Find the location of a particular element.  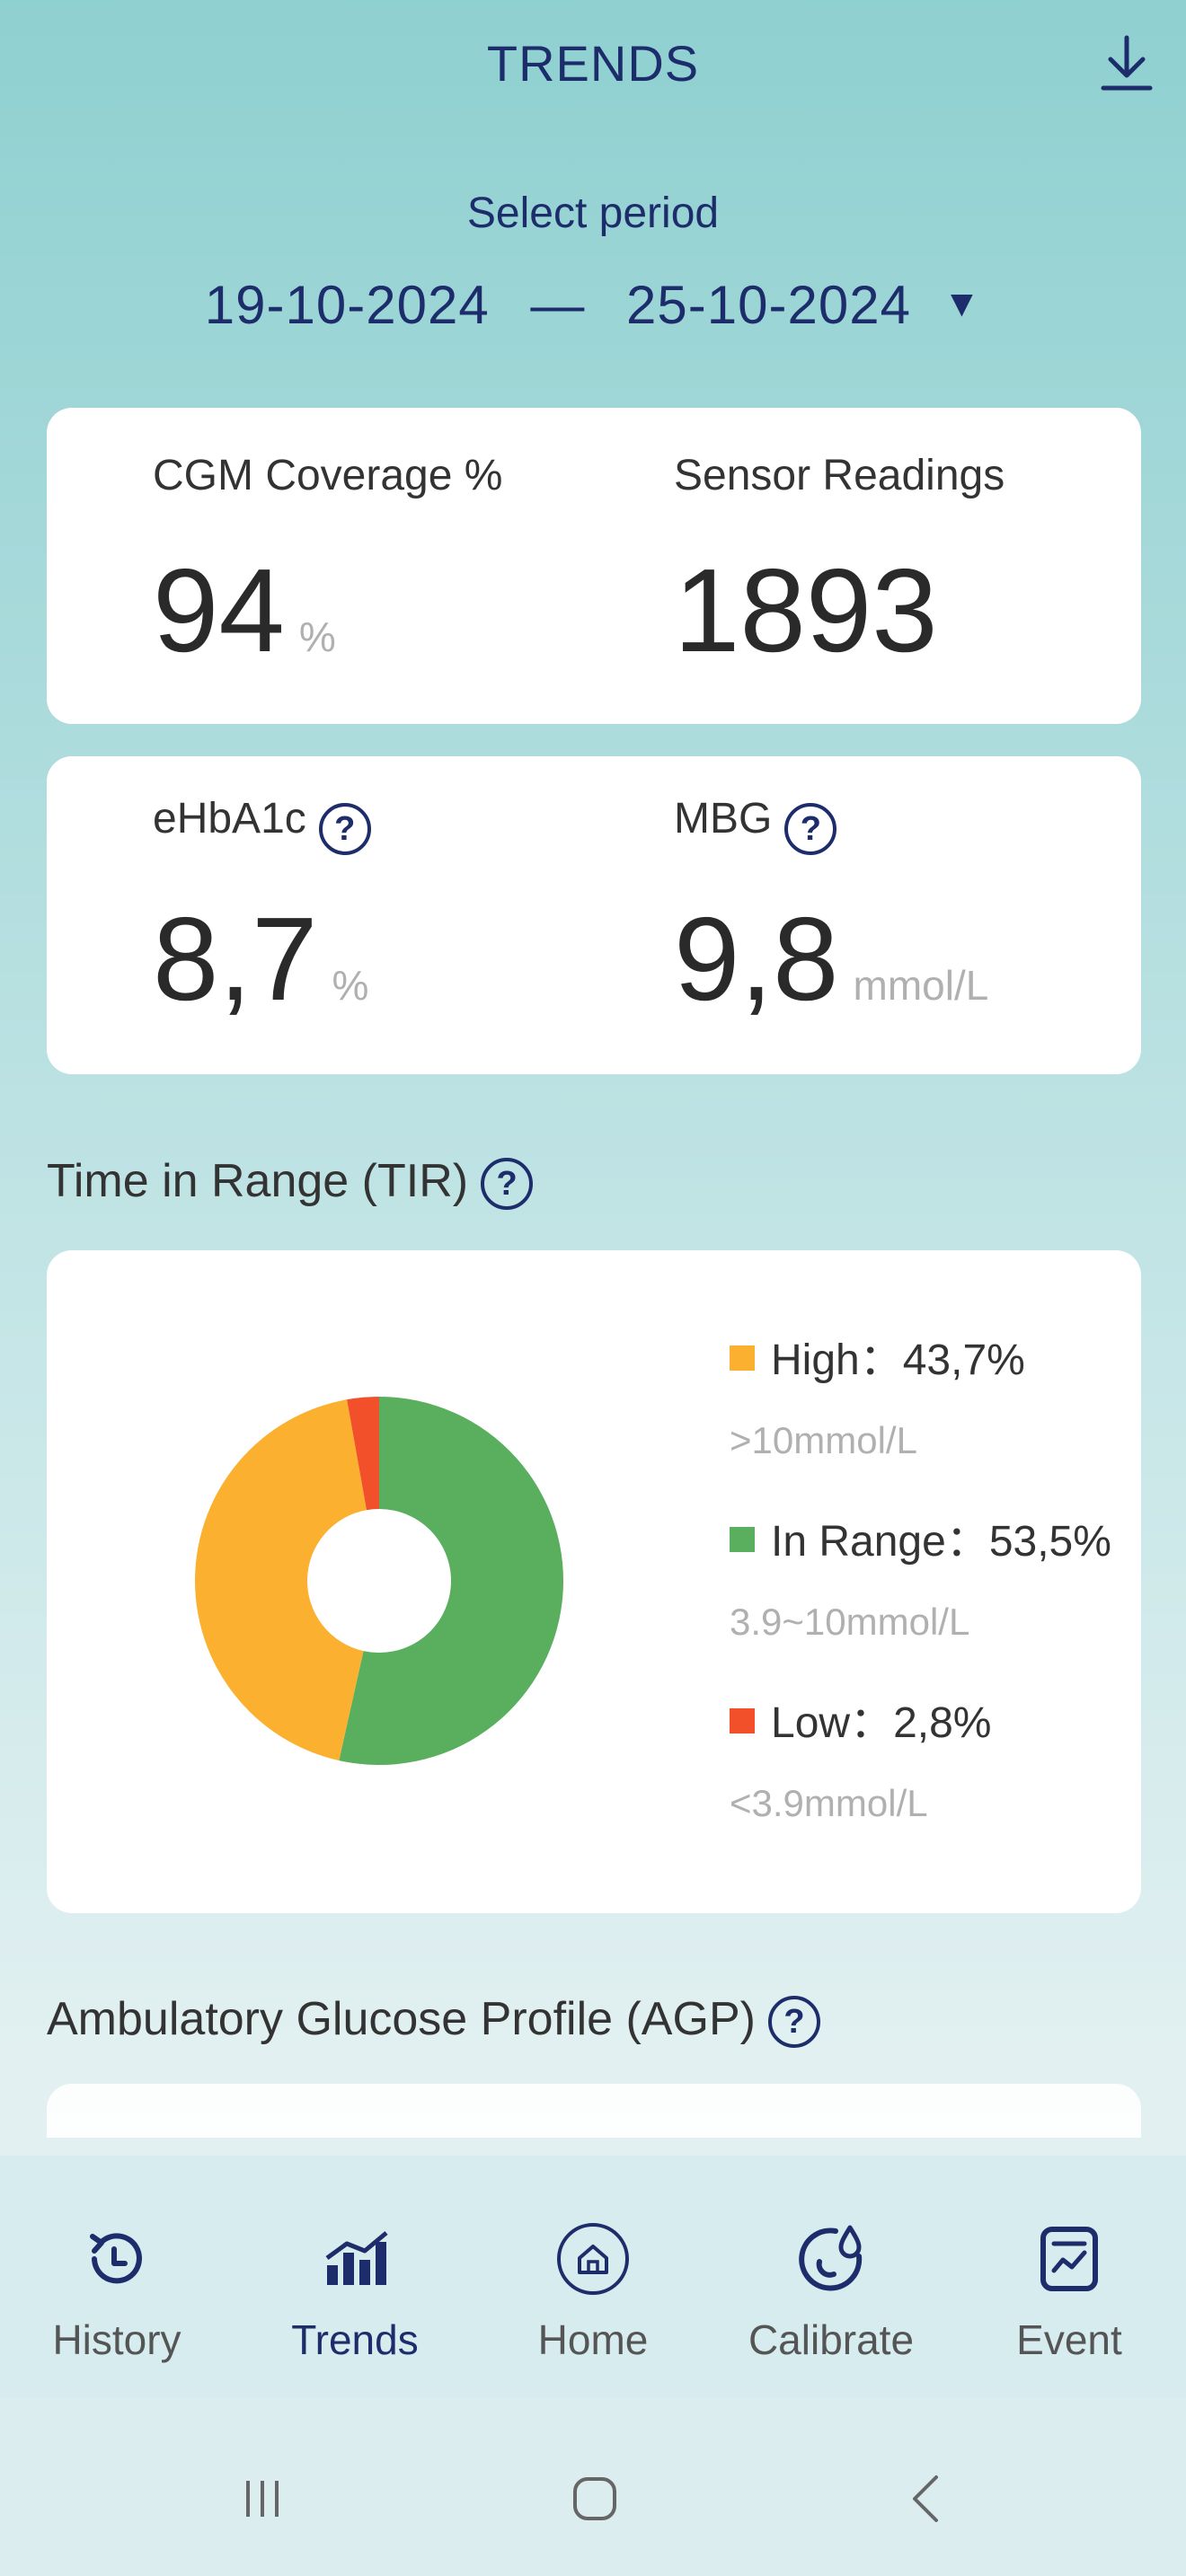

ehba1c-value: 8,7 is located at coordinates (235, 959).